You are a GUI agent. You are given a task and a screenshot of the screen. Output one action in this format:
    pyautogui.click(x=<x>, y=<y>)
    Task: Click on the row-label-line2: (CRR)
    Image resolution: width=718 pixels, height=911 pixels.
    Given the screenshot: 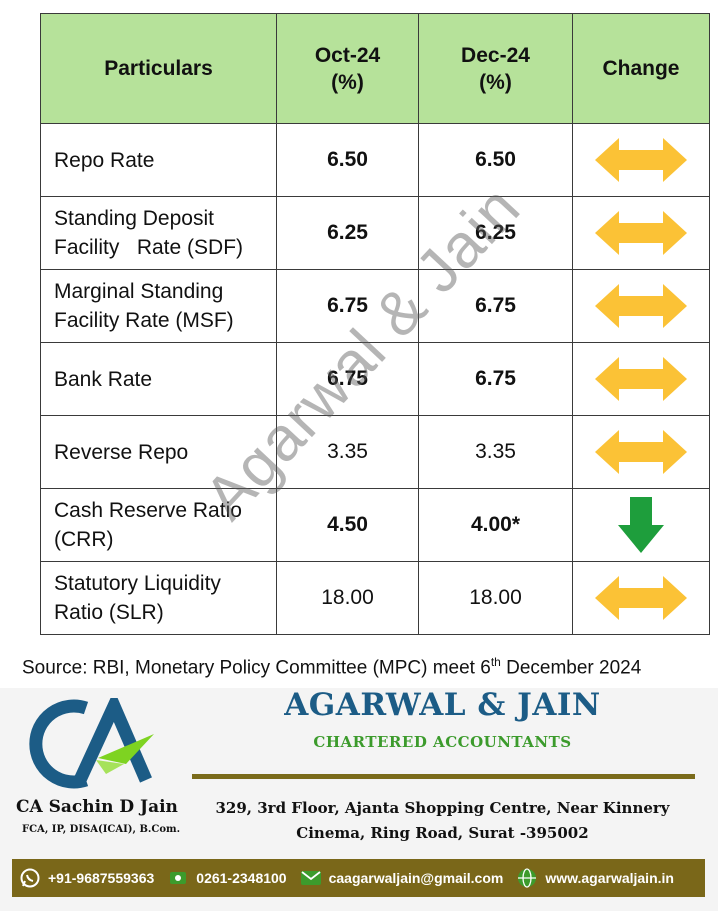 What is the action you would take?
    pyautogui.click(x=84, y=539)
    